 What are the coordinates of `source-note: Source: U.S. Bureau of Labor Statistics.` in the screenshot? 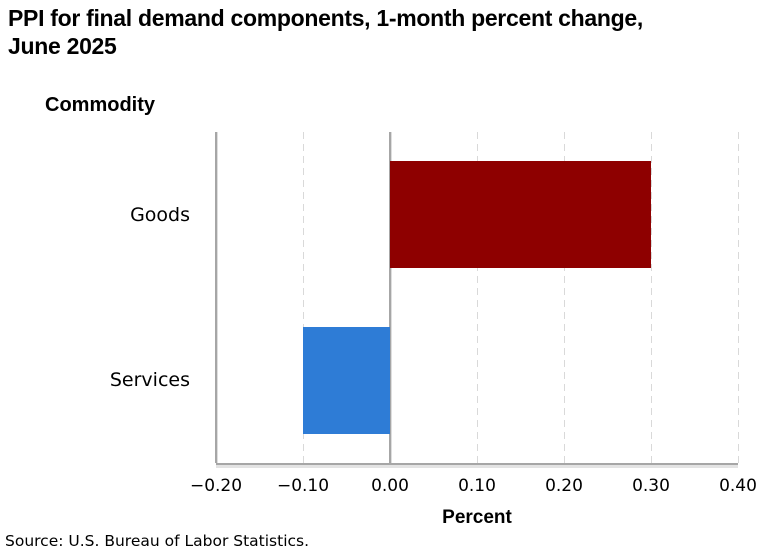 It's located at (157, 541).